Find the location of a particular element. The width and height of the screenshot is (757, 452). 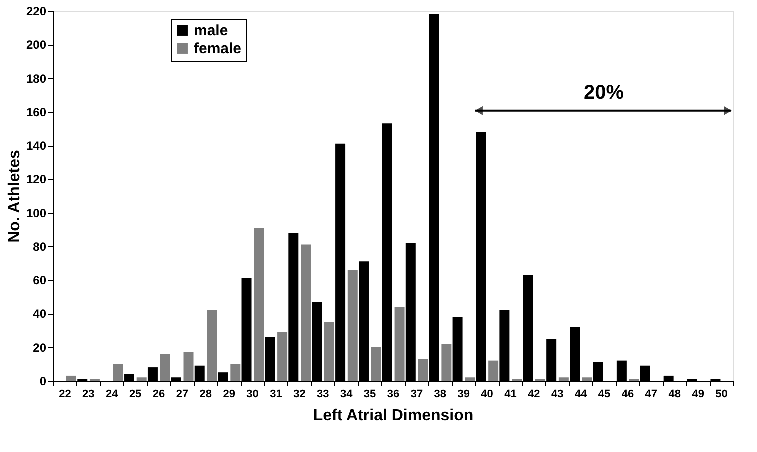

legend-label: male is located at coordinates (211, 31).